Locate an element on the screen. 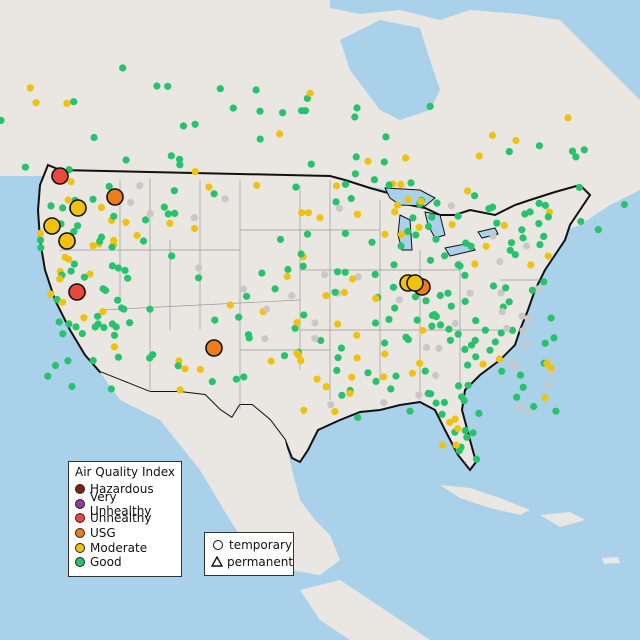 This screenshot has width=640, height=640. legend-item-temporary: temporary is located at coordinates (249, 545).